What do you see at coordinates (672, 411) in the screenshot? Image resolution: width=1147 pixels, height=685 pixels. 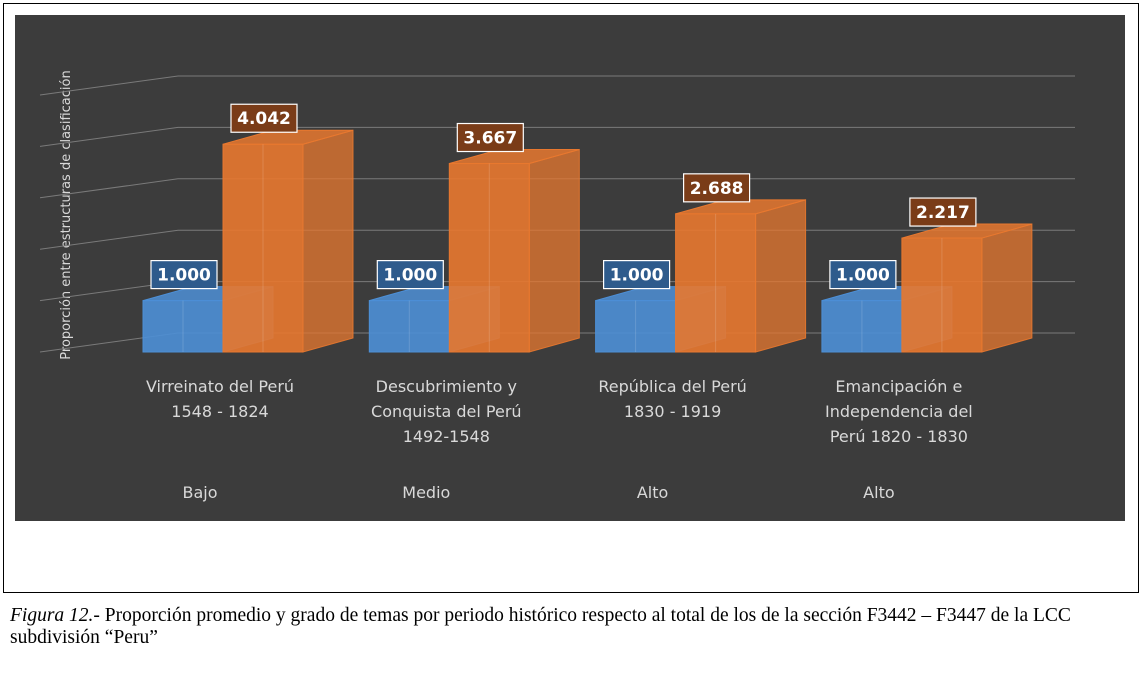 I see `x-tick-label: 1830 - 1919` at bounding box center [672, 411].